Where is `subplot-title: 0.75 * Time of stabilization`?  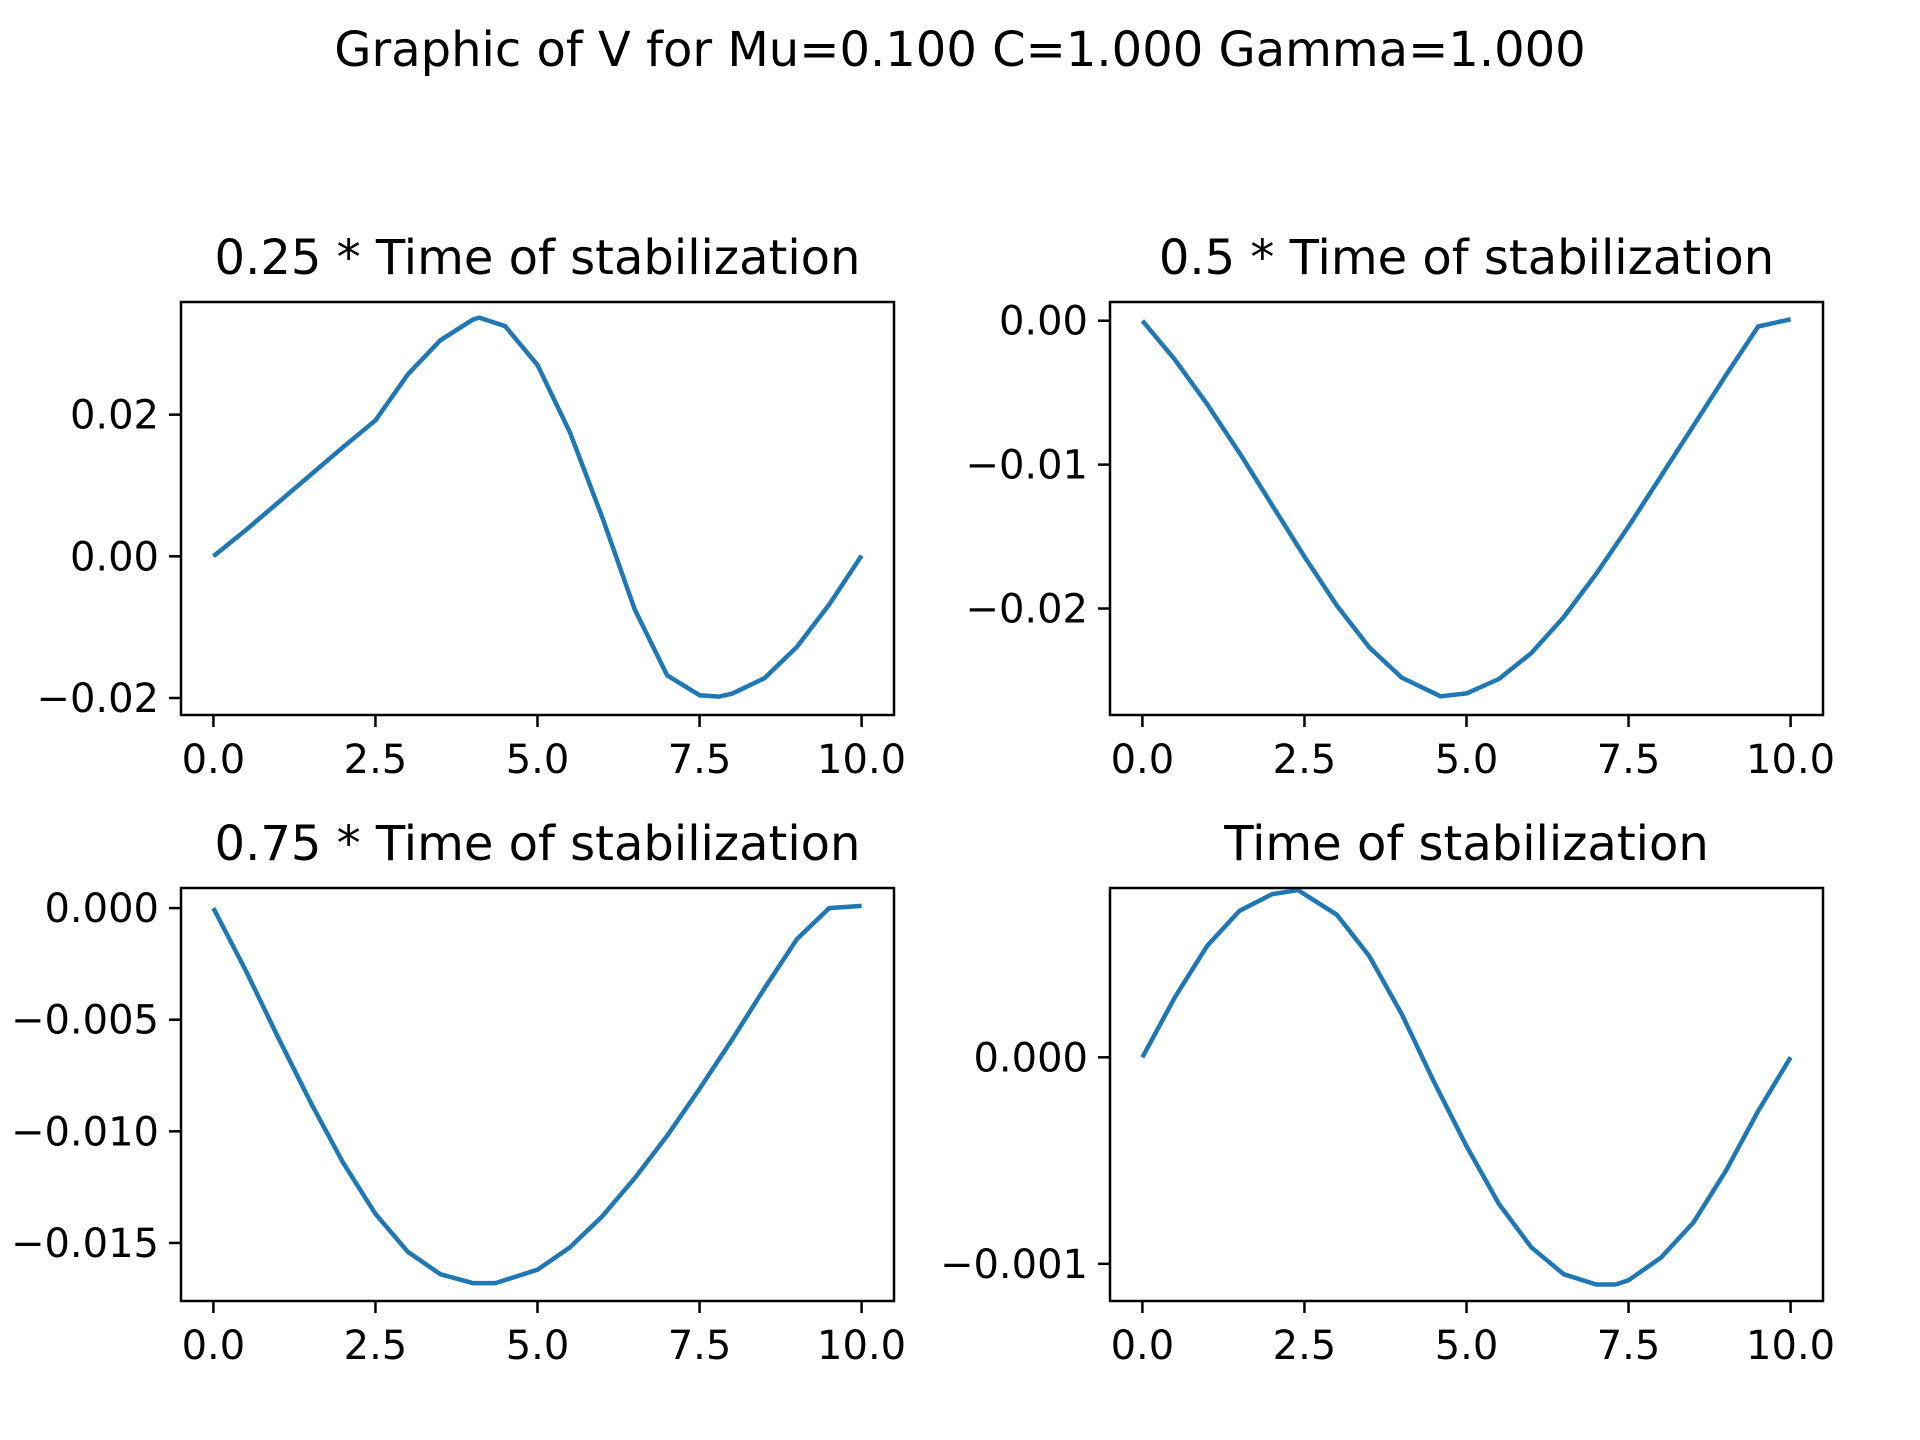 subplot-title: 0.75 * Time of stabilization is located at coordinates (538, 844).